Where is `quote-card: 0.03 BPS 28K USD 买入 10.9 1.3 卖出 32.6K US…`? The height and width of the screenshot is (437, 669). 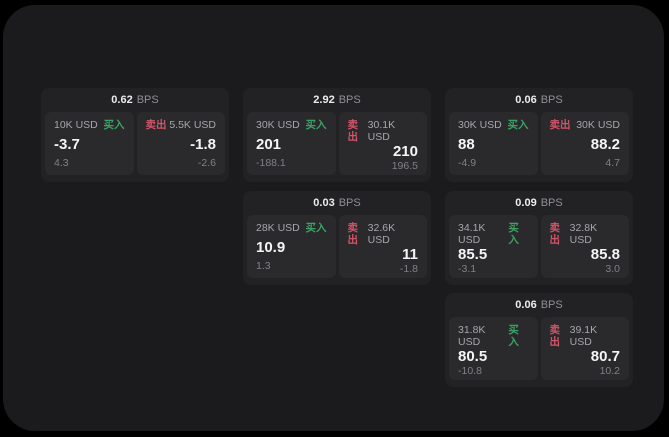
quote-card: 0.03 BPS 28K USD 买入 10.9 1.3 卖出 32.6K US… is located at coordinates (337, 238).